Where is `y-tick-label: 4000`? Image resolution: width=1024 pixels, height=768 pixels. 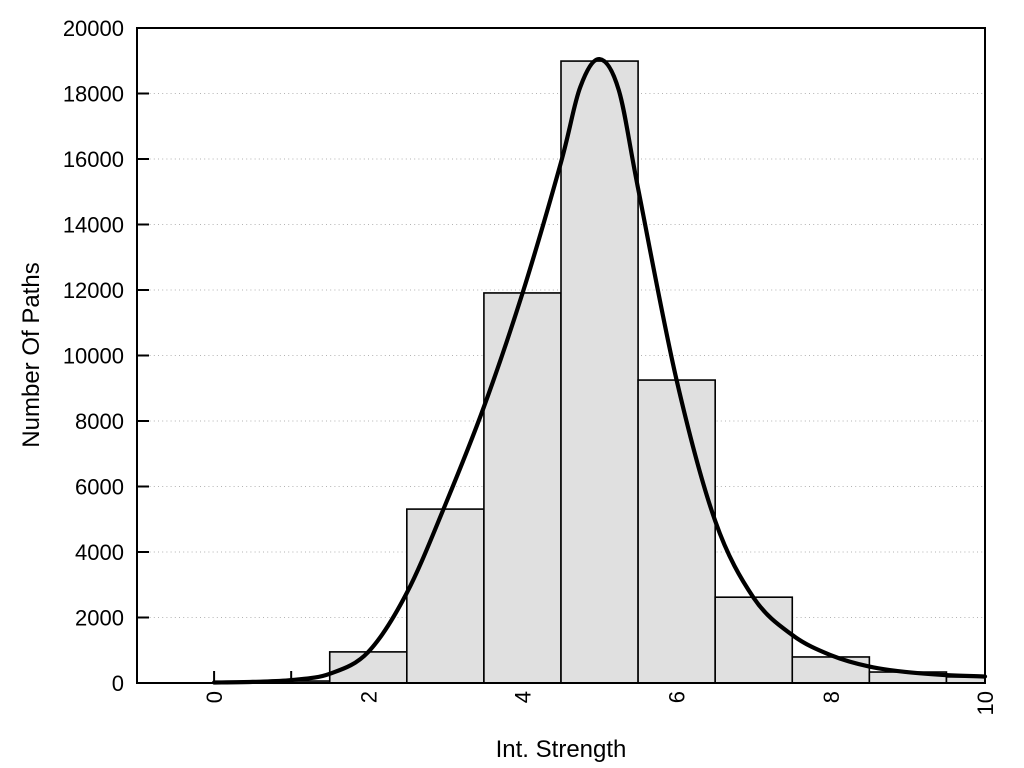 y-tick-label: 4000 is located at coordinates (99, 552).